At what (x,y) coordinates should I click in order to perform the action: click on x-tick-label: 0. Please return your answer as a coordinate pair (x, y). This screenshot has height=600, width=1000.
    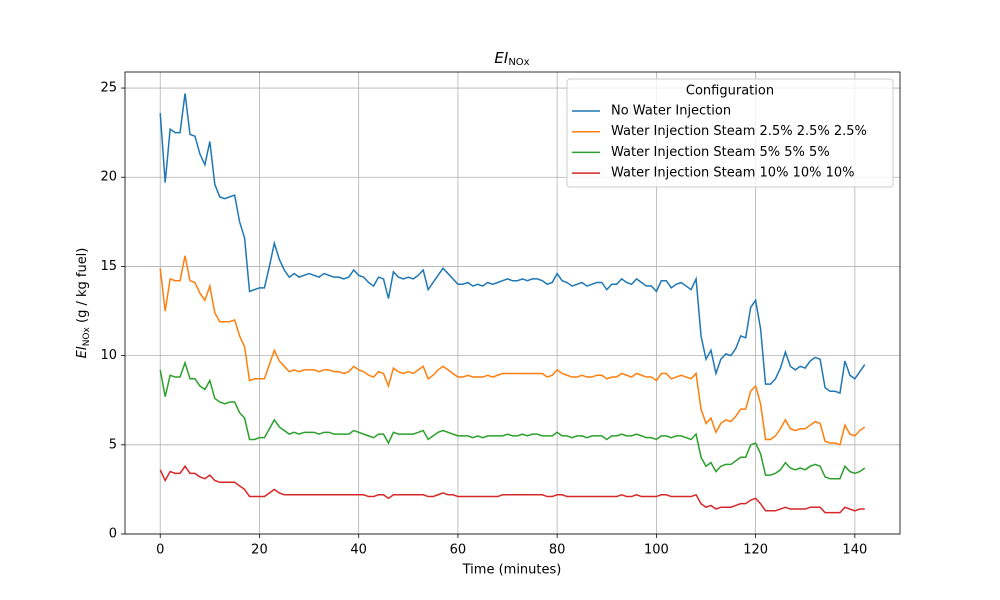
    Looking at the image, I should click on (160, 550).